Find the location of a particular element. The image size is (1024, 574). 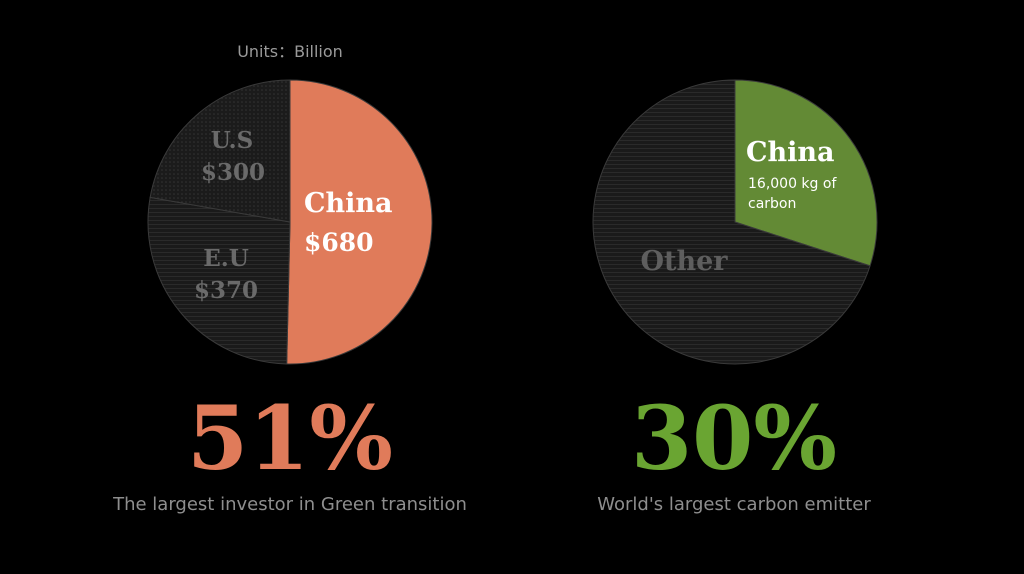

investment-percent-headline: 51% is located at coordinates (290, 438).